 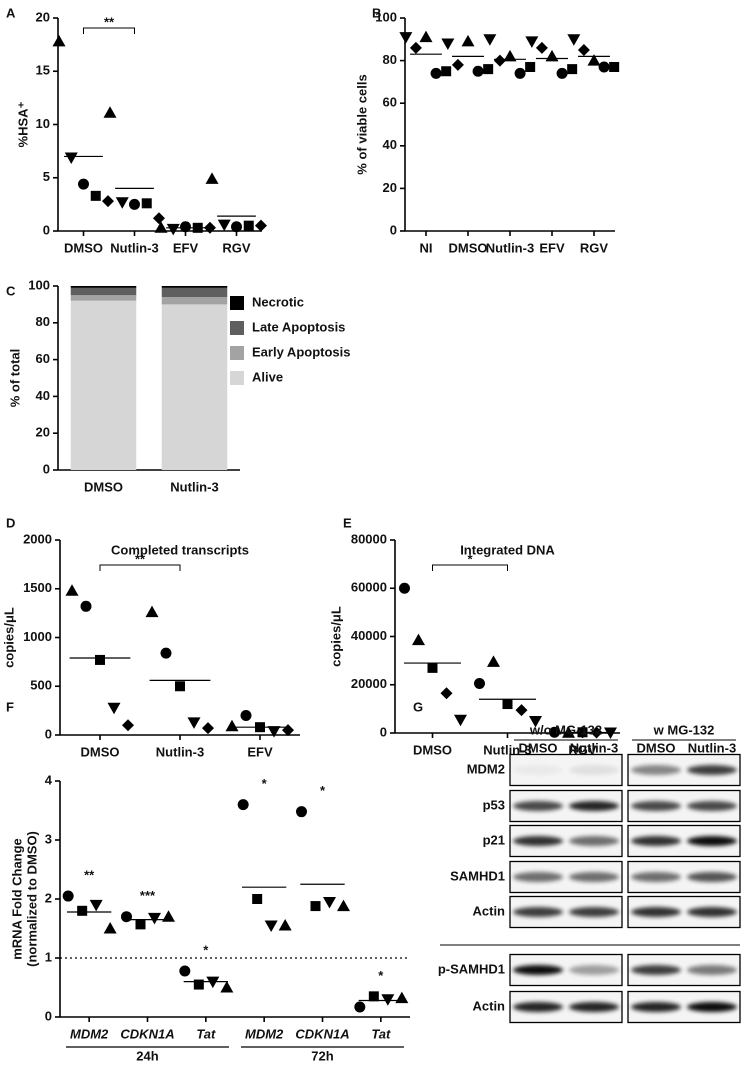 I want to click on y-axis-label: mRNA Fold Change, so click(x=16, y=899).